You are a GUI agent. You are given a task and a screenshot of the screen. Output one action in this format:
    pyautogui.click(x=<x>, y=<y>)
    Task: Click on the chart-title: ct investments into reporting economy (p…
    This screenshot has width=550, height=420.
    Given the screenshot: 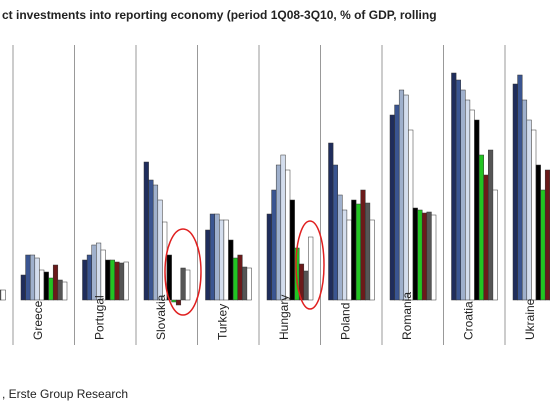 What is the action you would take?
    pyautogui.click(x=219, y=15)
    